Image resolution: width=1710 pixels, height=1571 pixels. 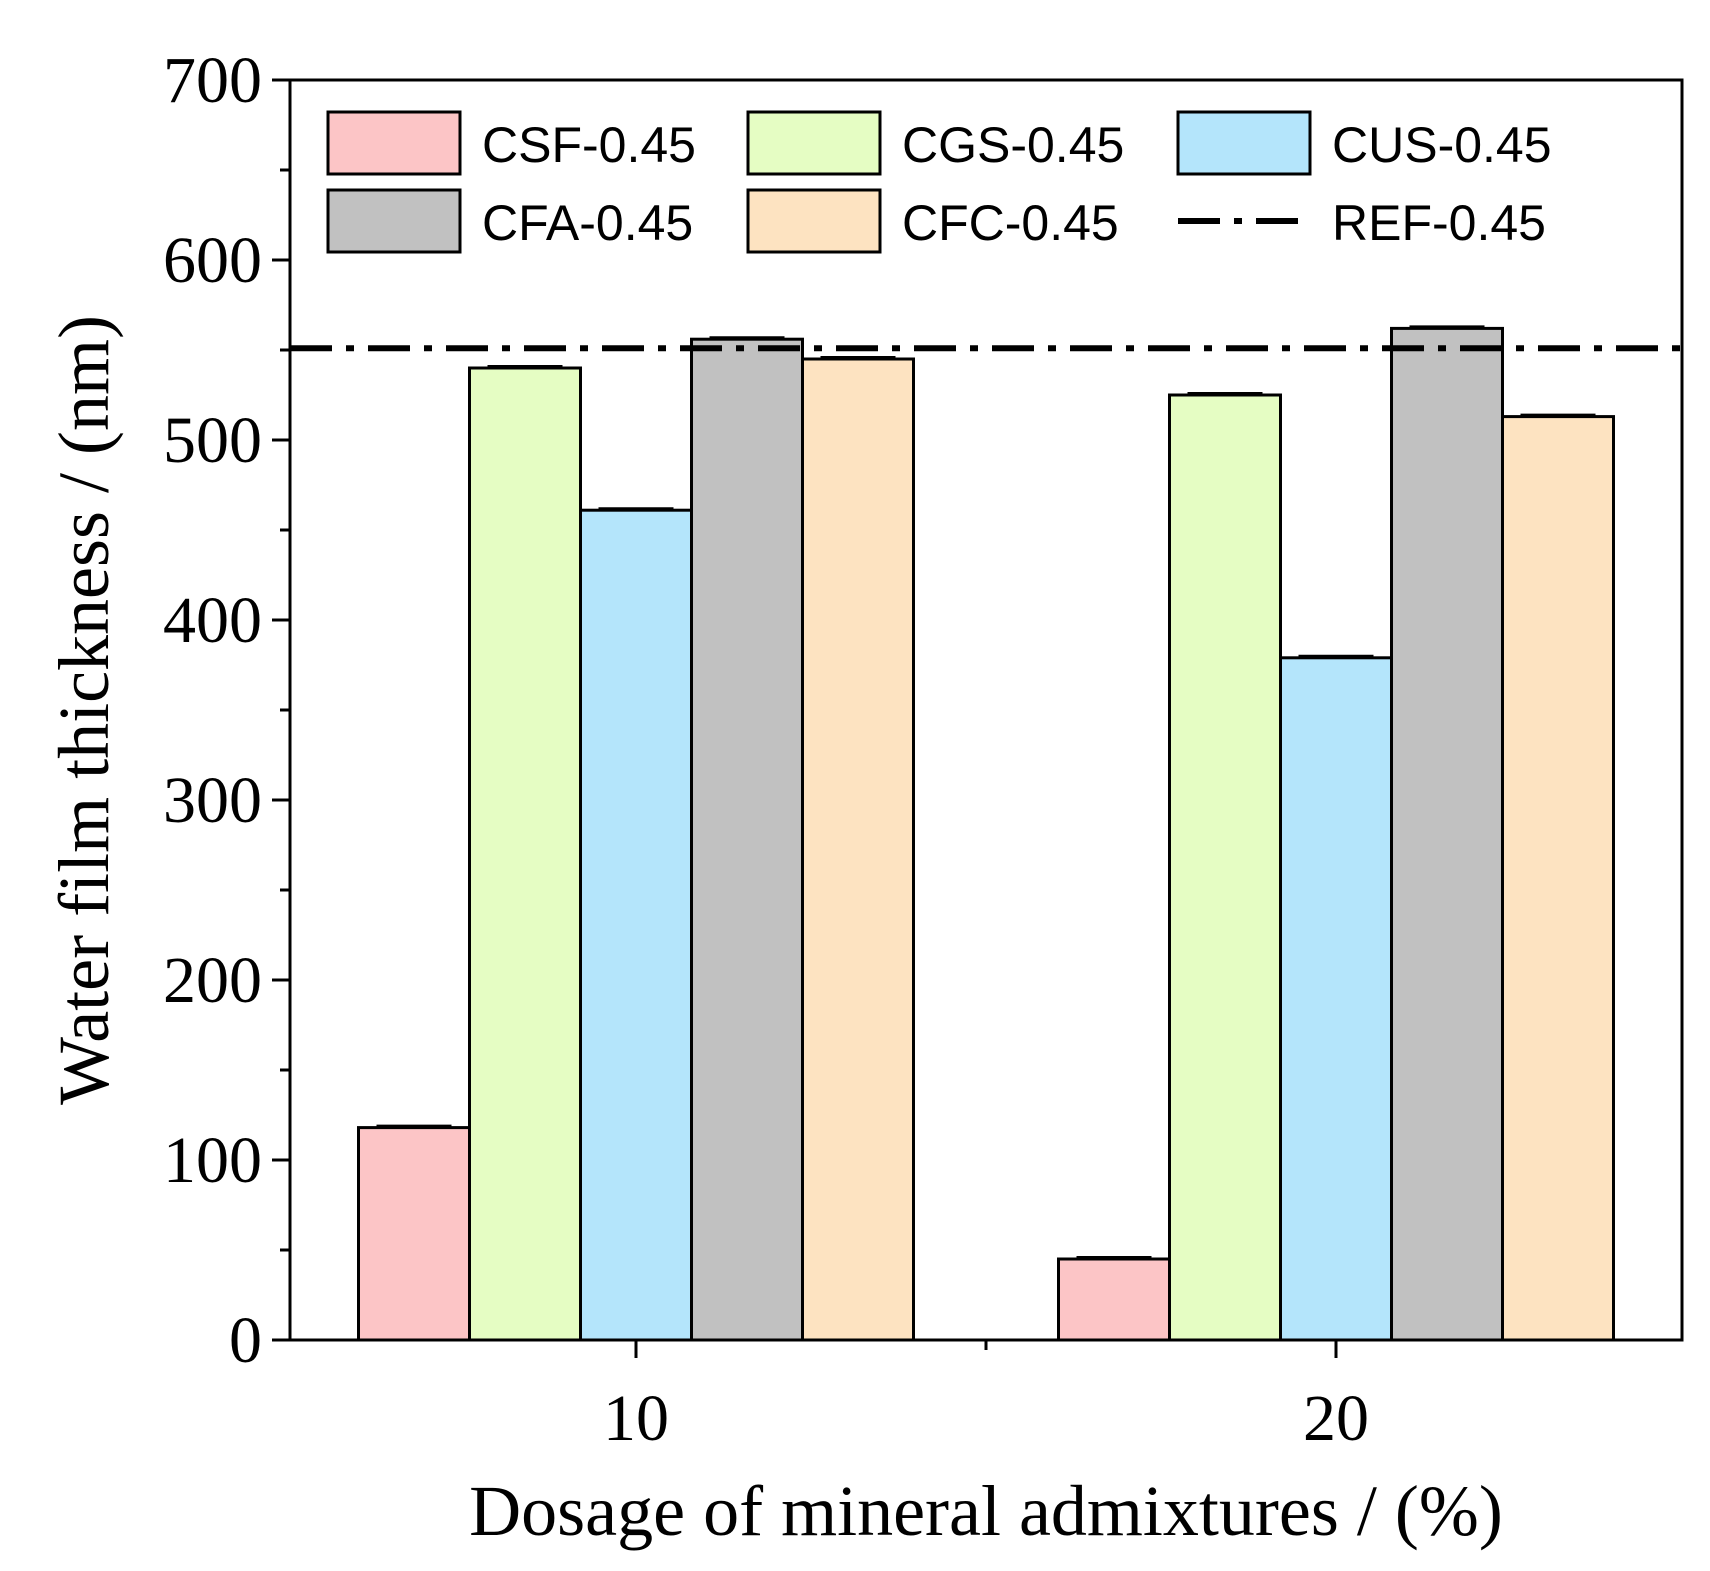 I want to click on y-tick-label-300: 300, so click(x=212, y=800).